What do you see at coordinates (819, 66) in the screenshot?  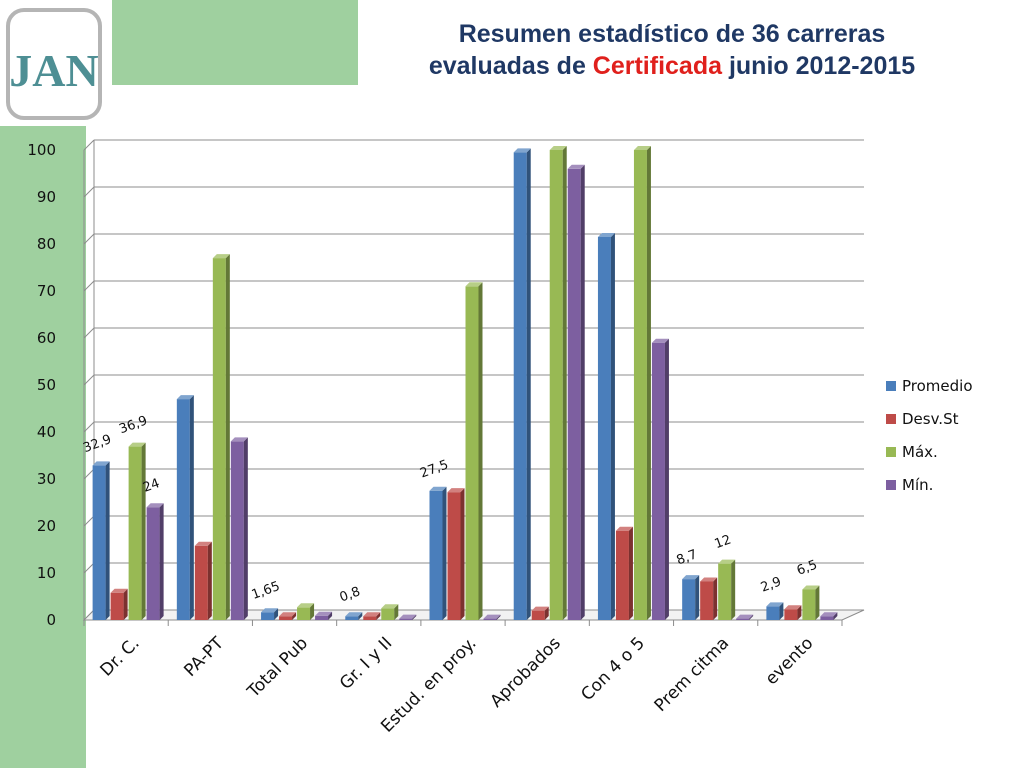 I see `title-line-2-post: junio 2012-2015` at bounding box center [819, 66].